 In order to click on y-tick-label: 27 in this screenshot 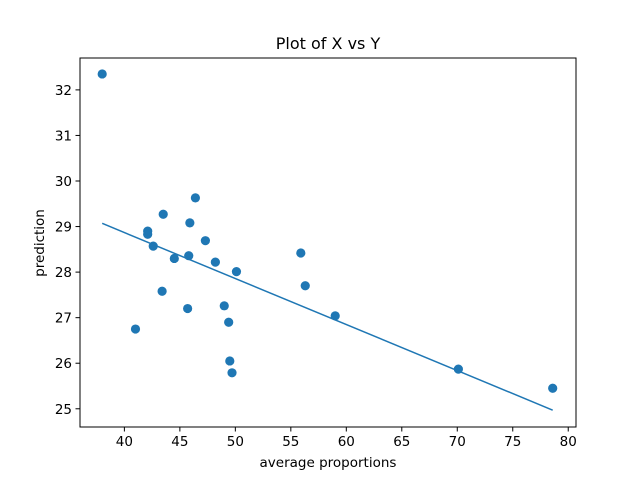, I will do `click(63, 319)`.